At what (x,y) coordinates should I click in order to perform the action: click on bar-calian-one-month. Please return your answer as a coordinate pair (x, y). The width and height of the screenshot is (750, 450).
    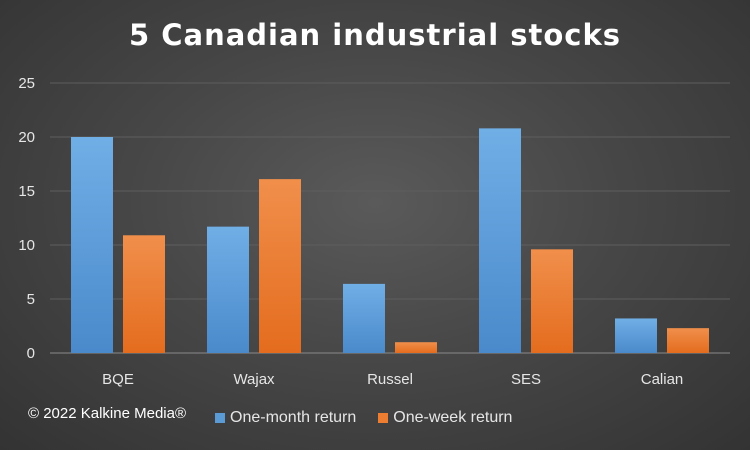
    Looking at the image, I should click on (636, 335).